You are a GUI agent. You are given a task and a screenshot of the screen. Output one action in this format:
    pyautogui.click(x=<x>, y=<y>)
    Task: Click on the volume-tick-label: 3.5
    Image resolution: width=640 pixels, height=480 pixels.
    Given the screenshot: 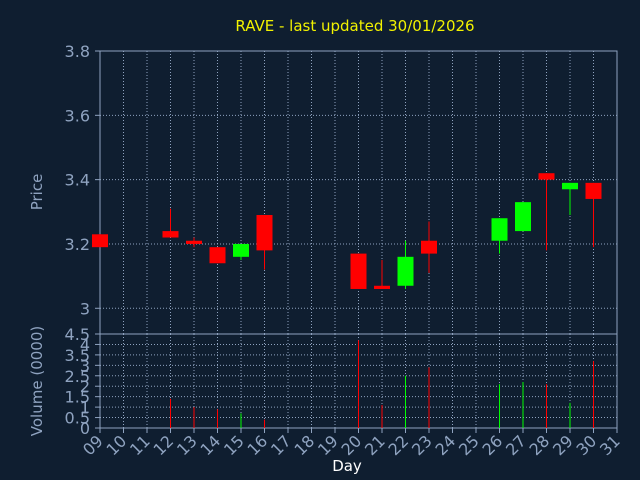 What is the action you would take?
    pyautogui.click(x=77, y=355)
    